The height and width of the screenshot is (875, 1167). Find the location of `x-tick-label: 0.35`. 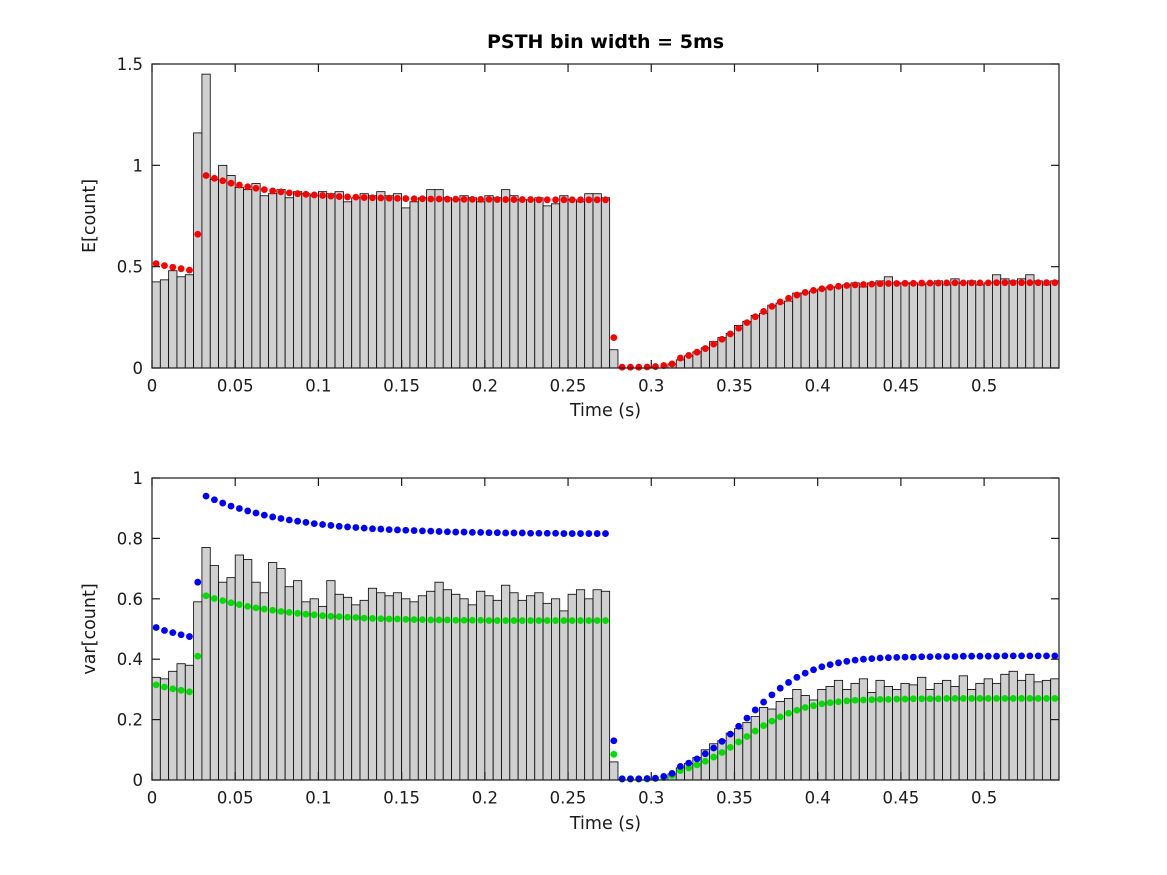

x-tick-label: 0.35 is located at coordinates (734, 386).